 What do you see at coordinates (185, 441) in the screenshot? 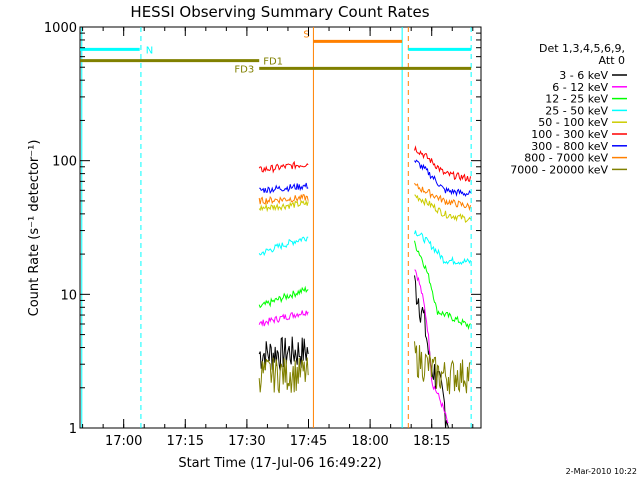
I see `x-tick-label: 17:15` at bounding box center [185, 441].